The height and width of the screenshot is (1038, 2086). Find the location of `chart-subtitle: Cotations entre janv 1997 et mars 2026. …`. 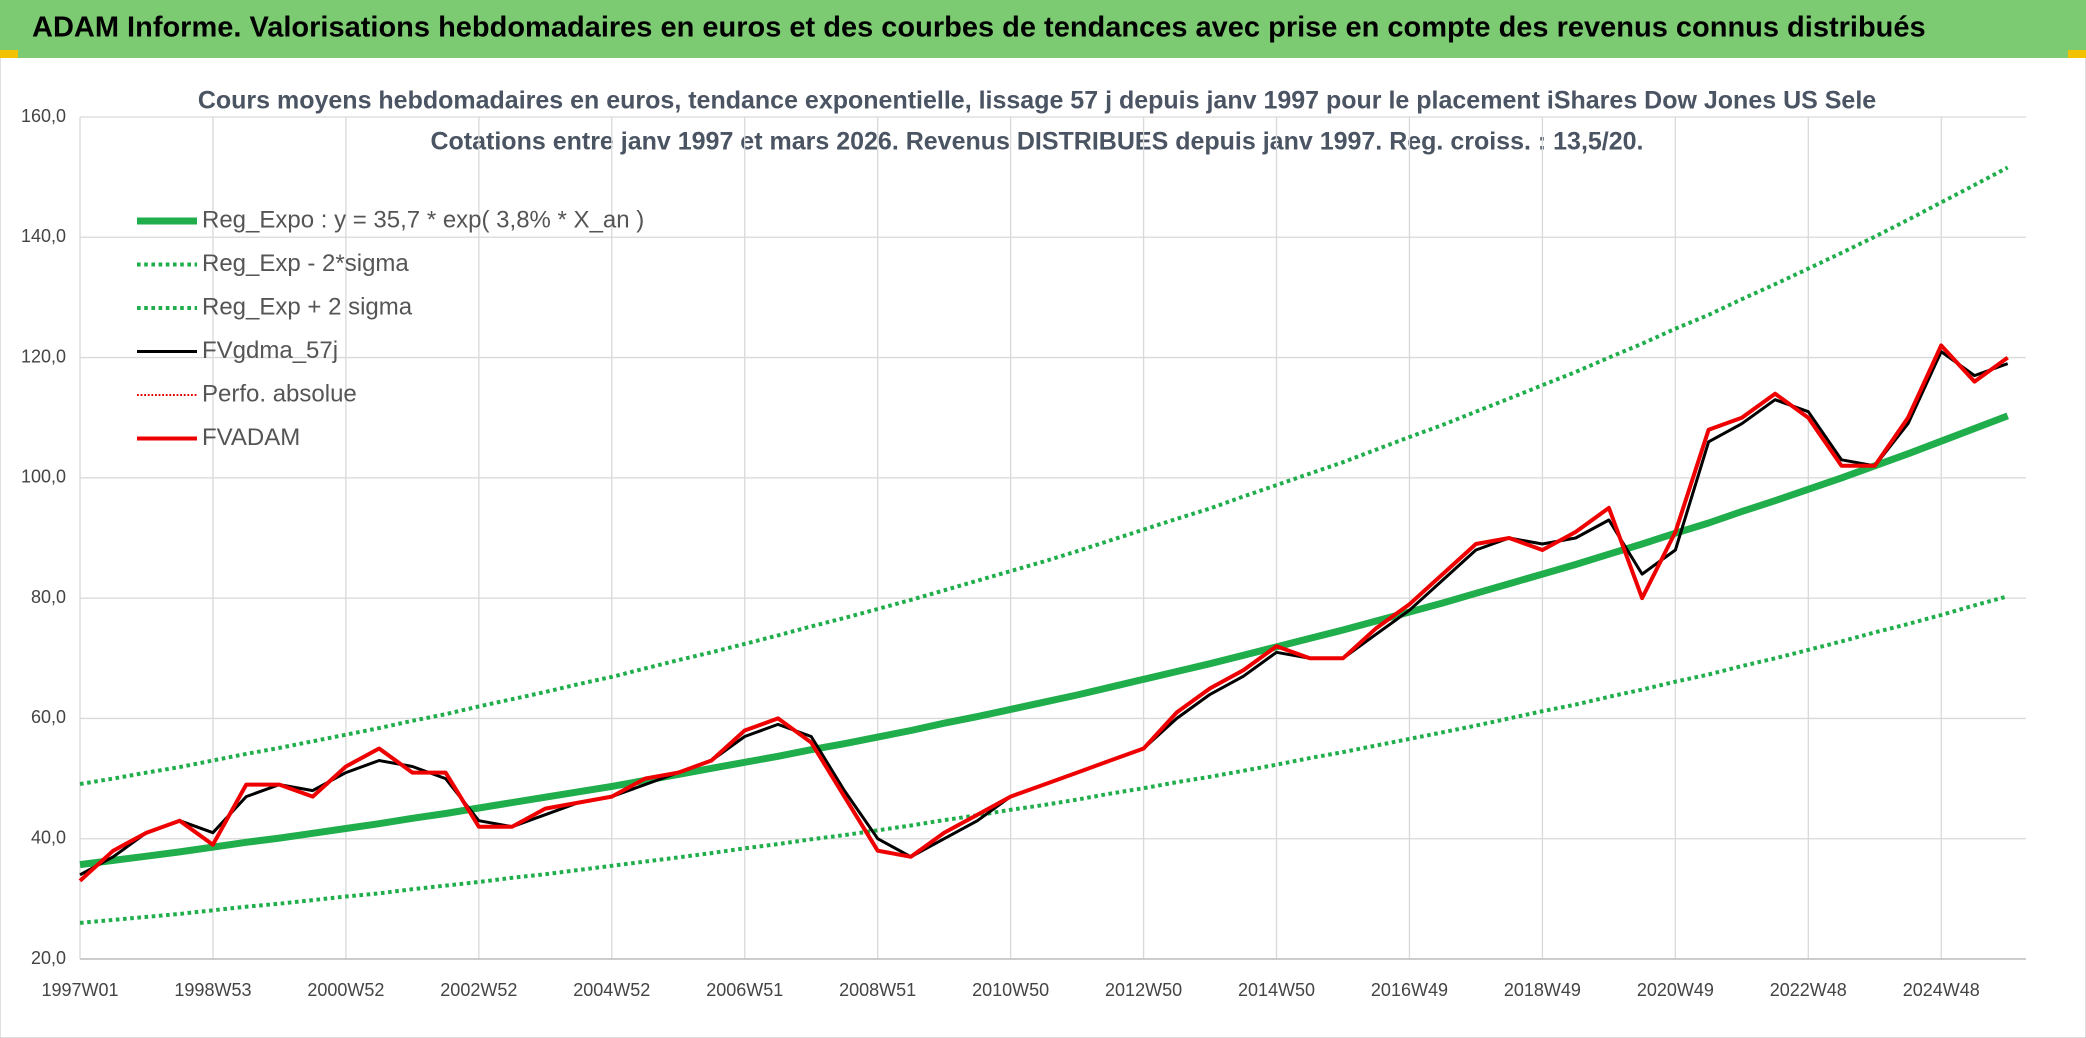

chart-subtitle: Cotations entre janv 1997 et mars 2026. … is located at coordinates (1036, 142).